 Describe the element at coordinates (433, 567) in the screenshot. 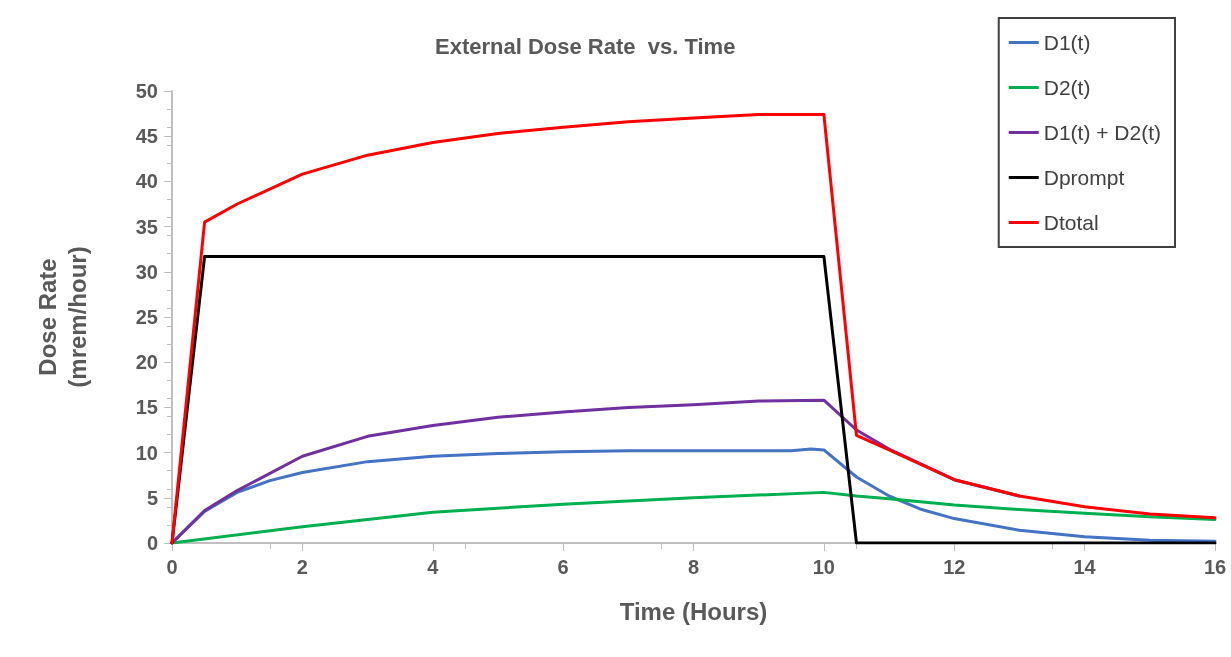

I see `x-tick-label: 4` at that location.